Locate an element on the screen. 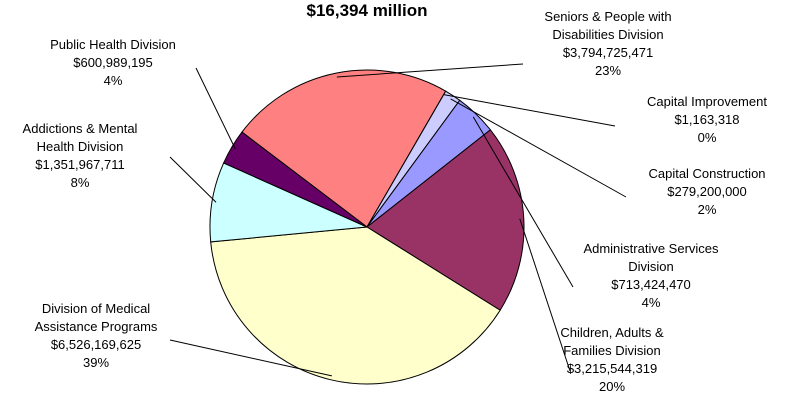 The width and height of the screenshot is (797, 408). slice-label-line: Division of Medical is located at coordinates (96, 308).